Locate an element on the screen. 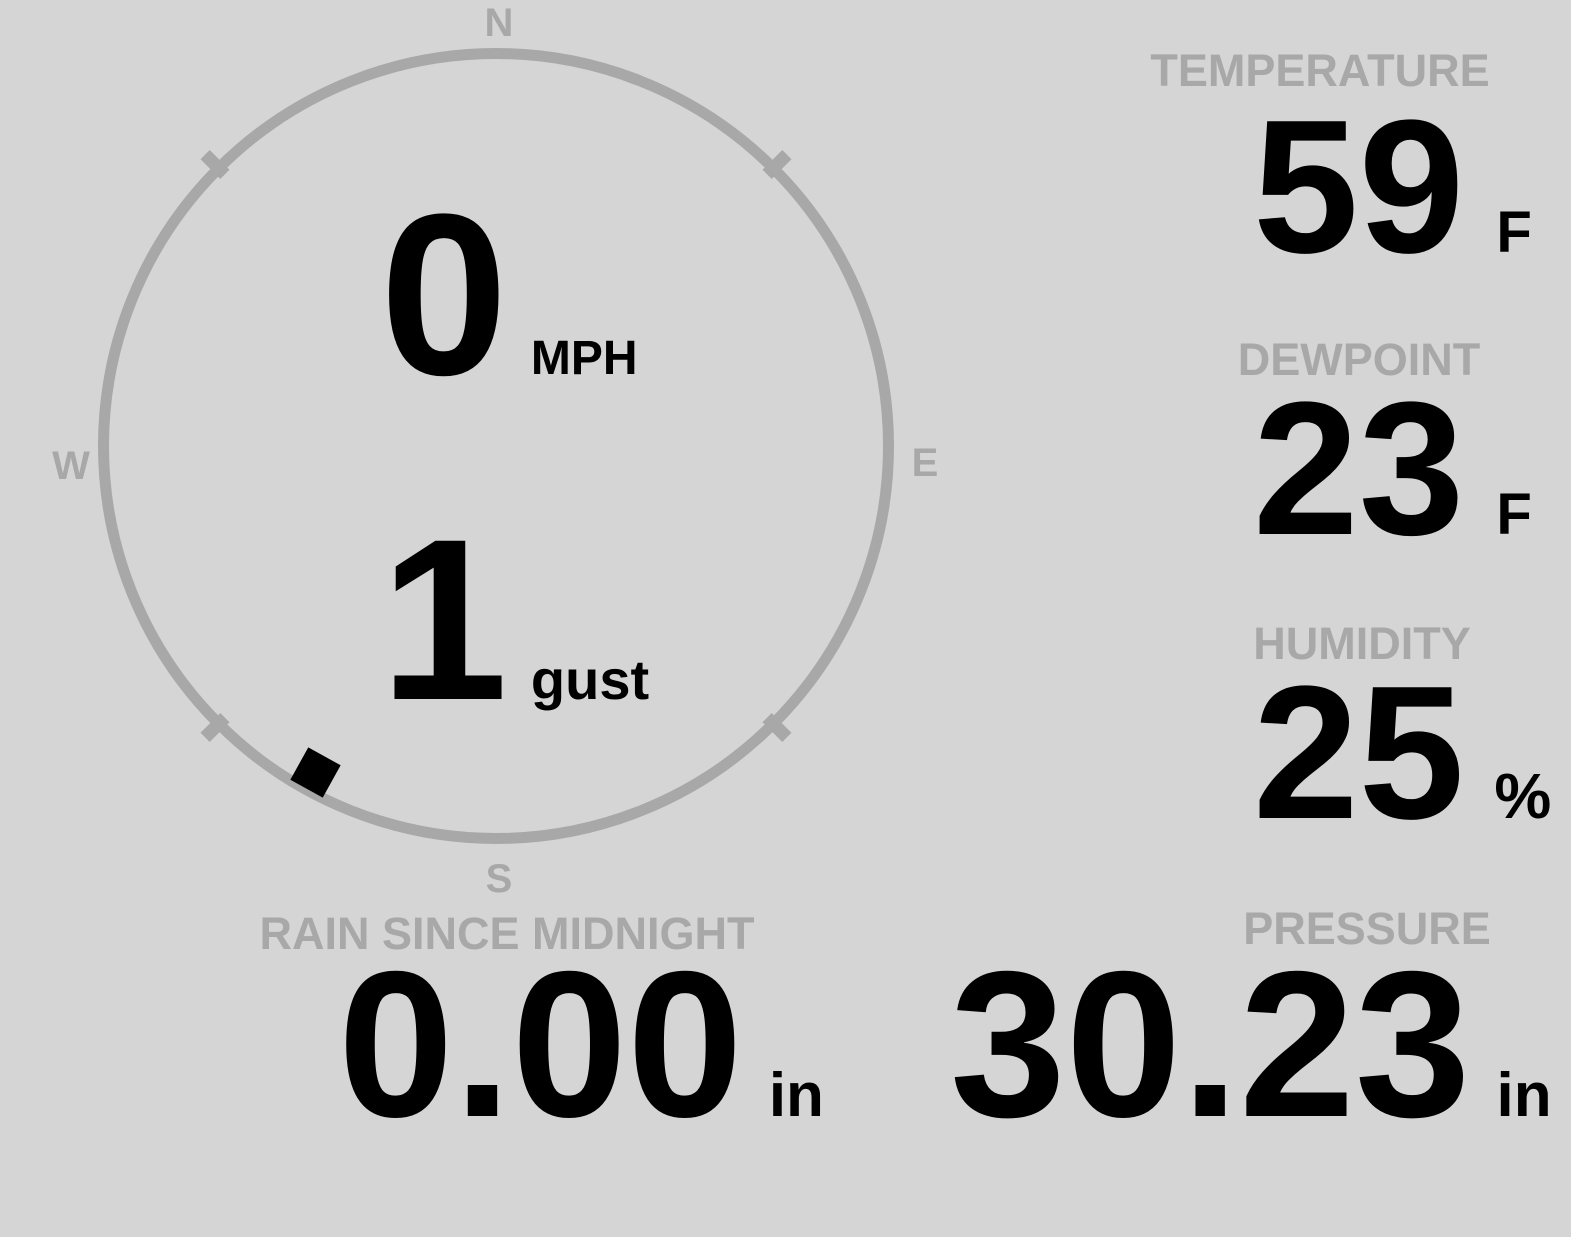 Image resolution: width=1571 pixels, height=1237 pixels. pressure-unit: in is located at coordinates (1524, 1095).